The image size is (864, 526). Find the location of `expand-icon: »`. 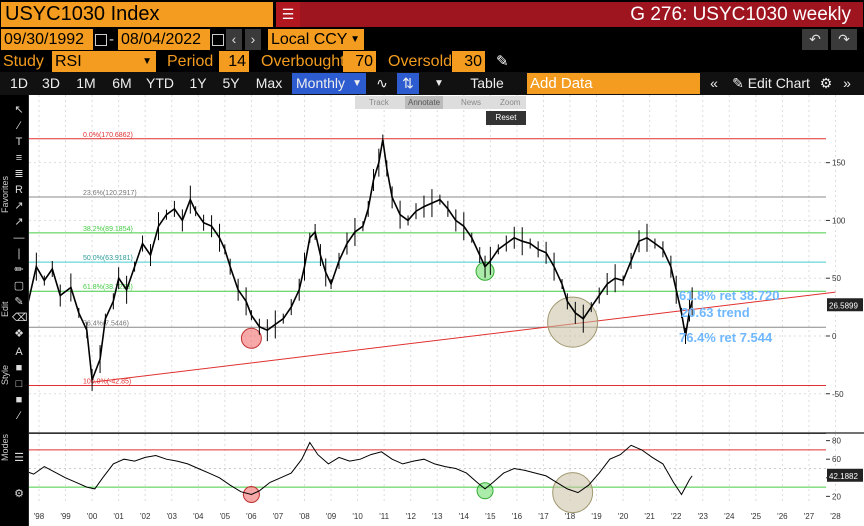

expand-icon: » is located at coordinates (847, 83).